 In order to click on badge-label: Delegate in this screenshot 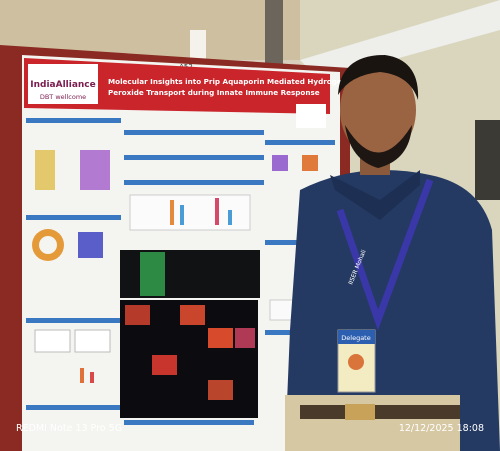, I will do `click(355, 338)`.